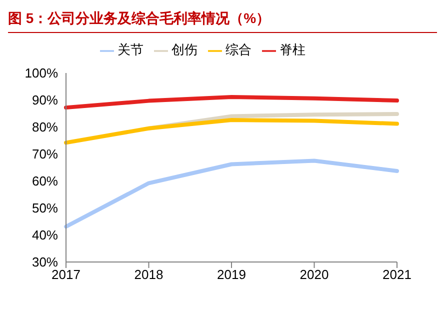 The height and width of the screenshot is (320, 445). I want to click on y-tick-label: 50%, so click(45, 208).